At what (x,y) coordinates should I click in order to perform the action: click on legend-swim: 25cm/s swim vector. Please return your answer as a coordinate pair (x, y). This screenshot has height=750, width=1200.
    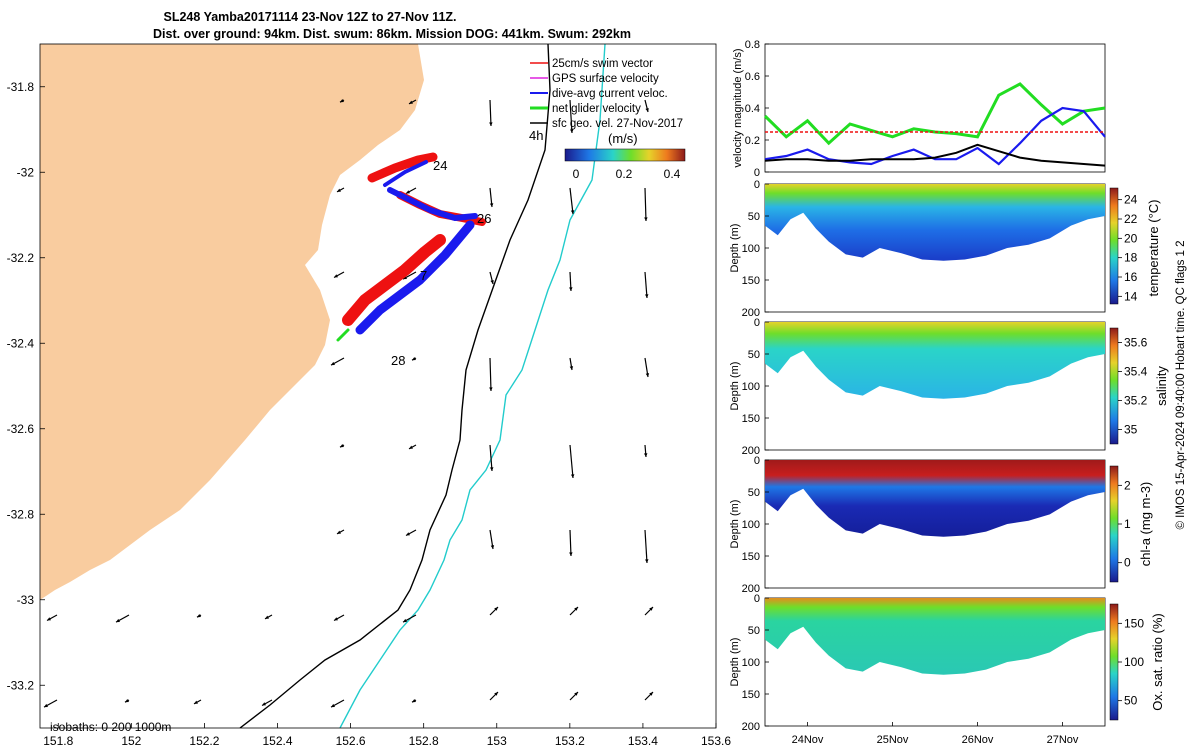
    Looking at the image, I should click on (591, 64).